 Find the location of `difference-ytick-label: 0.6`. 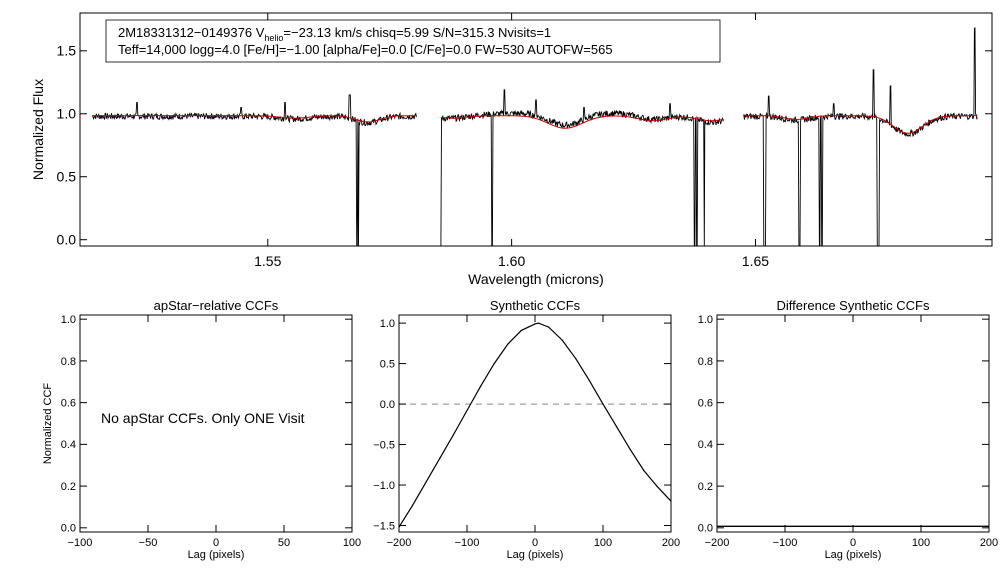

difference-ytick-label: 0.6 is located at coordinates (705, 403).